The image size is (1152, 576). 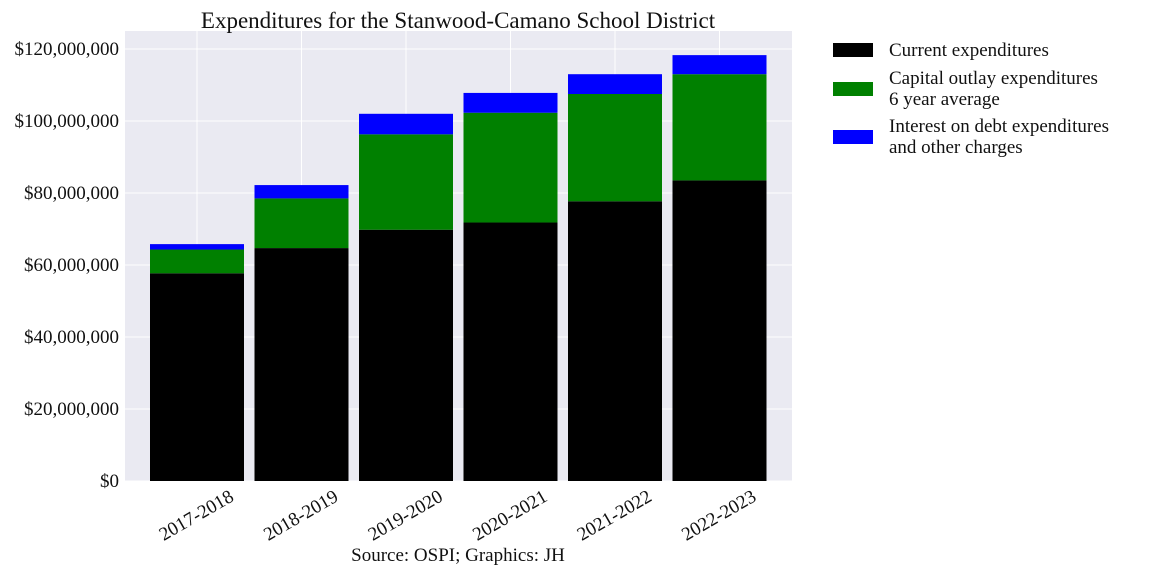 What do you see at coordinates (615, 515) in the screenshot?
I see `x-tick-label: 2021-2022` at bounding box center [615, 515].